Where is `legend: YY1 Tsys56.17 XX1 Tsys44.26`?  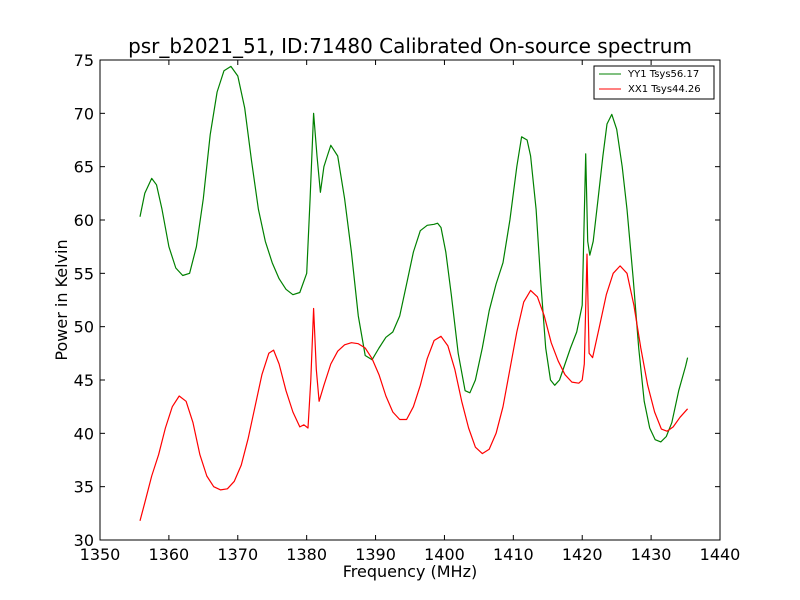 legend: YY1 Tsys56.17 XX1 Tsys44.26 is located at coordinates (654, 82).